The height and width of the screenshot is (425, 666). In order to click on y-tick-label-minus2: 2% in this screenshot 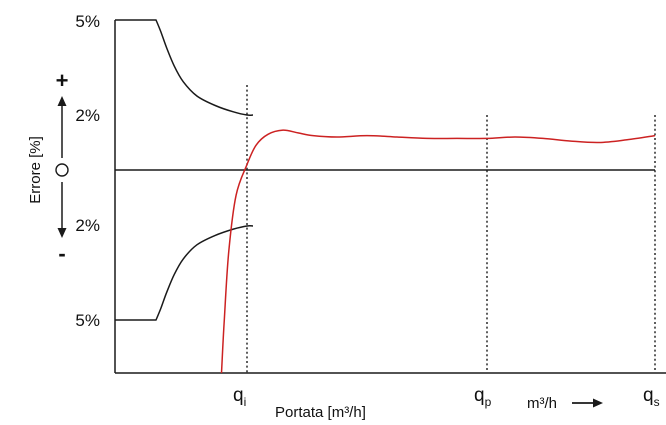, I will do `click(87, 225)`.